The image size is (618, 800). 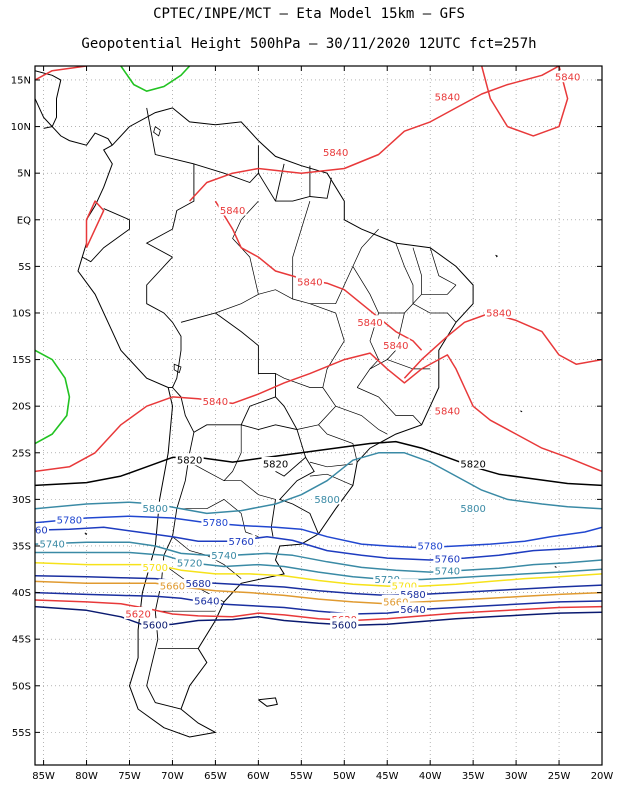 What do you see at coordinates (516, 776) in the screenshot?
I see `lon-tick-label: 30W` at bounding box center [516, 776].